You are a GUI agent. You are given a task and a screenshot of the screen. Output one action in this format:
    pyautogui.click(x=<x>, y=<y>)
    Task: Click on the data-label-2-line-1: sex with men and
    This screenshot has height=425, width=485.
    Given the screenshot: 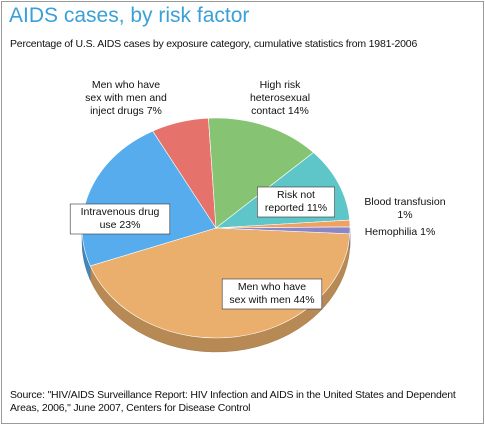 What is the action you would take?
    pyautogui.click(x=126, y=98)
    